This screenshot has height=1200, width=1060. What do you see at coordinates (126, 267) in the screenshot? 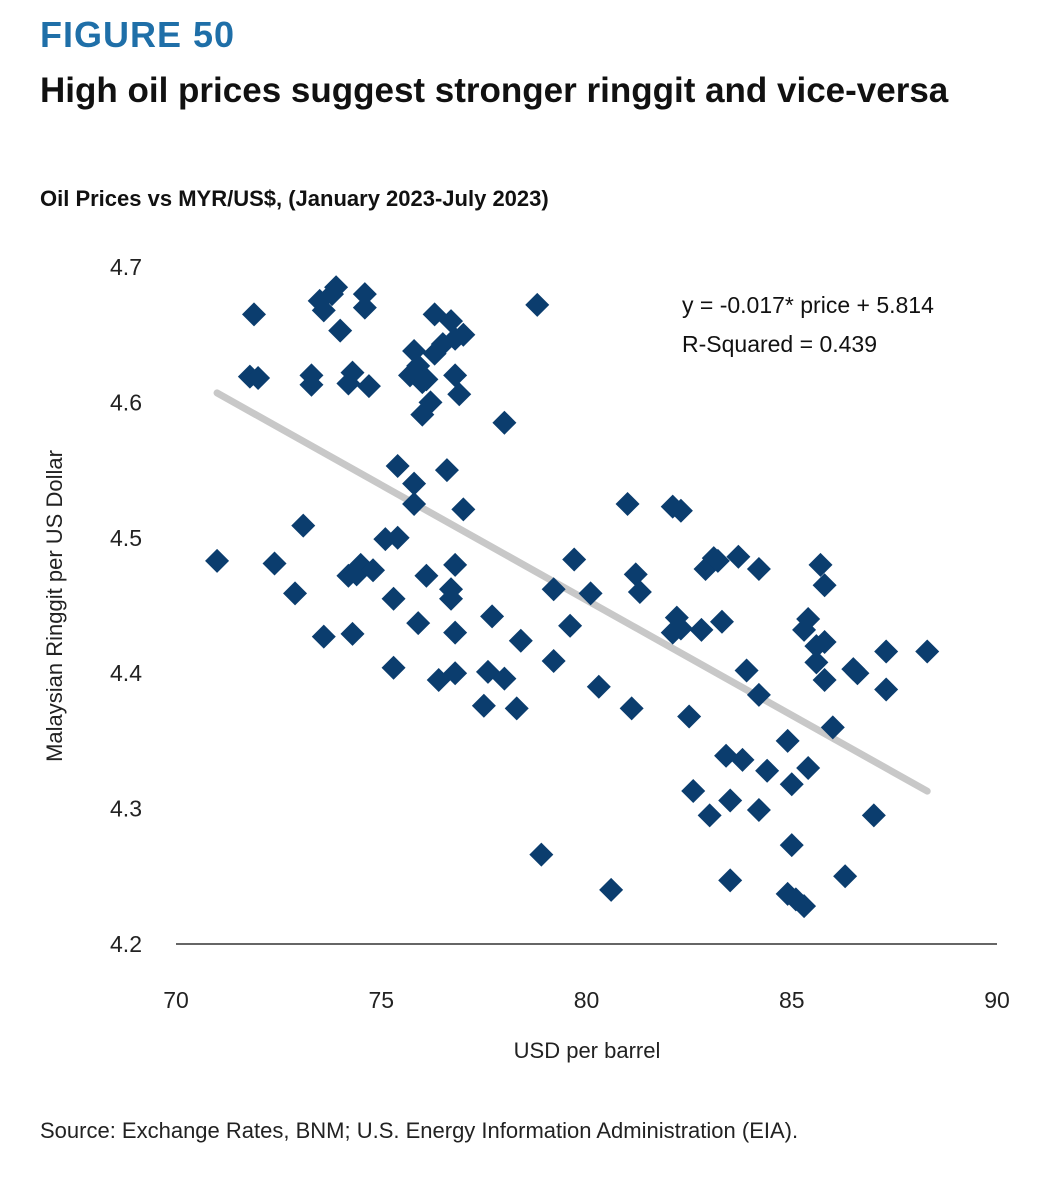
I see `y-tick-label: 4.7` at bounding box center [126, 267].